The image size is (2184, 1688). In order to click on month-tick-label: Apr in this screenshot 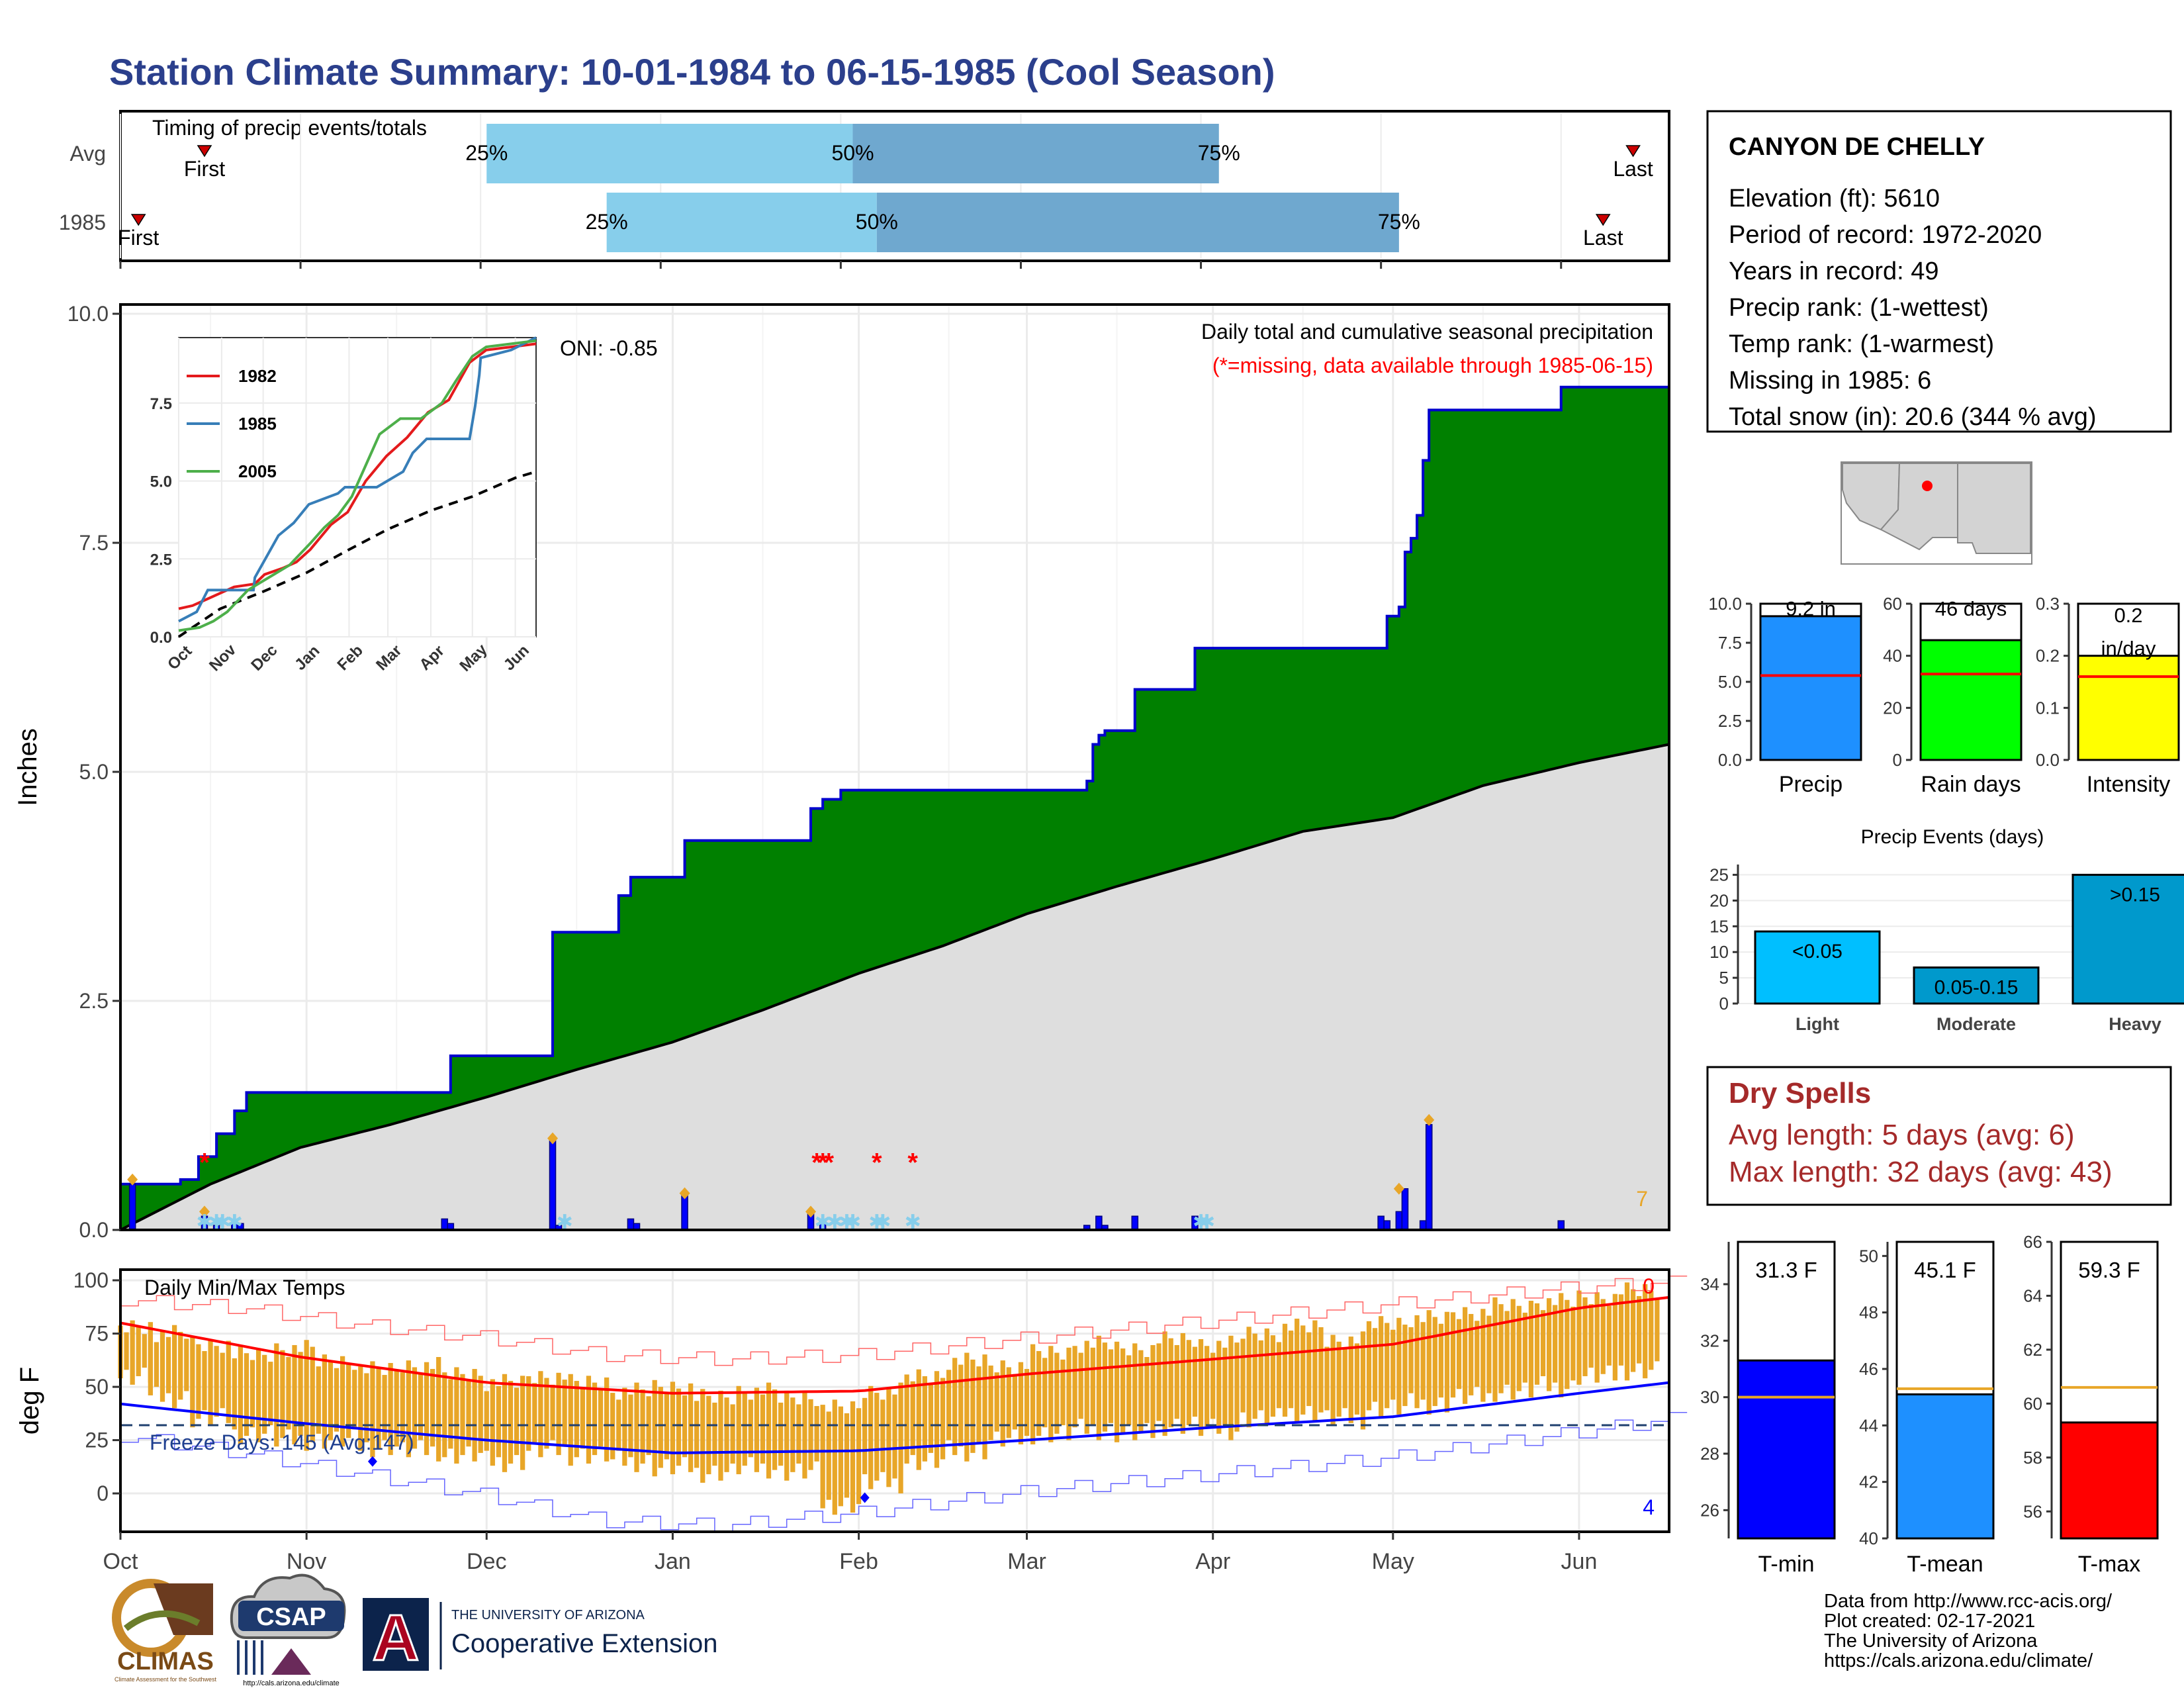, I will do `click(1213, 1561)`.